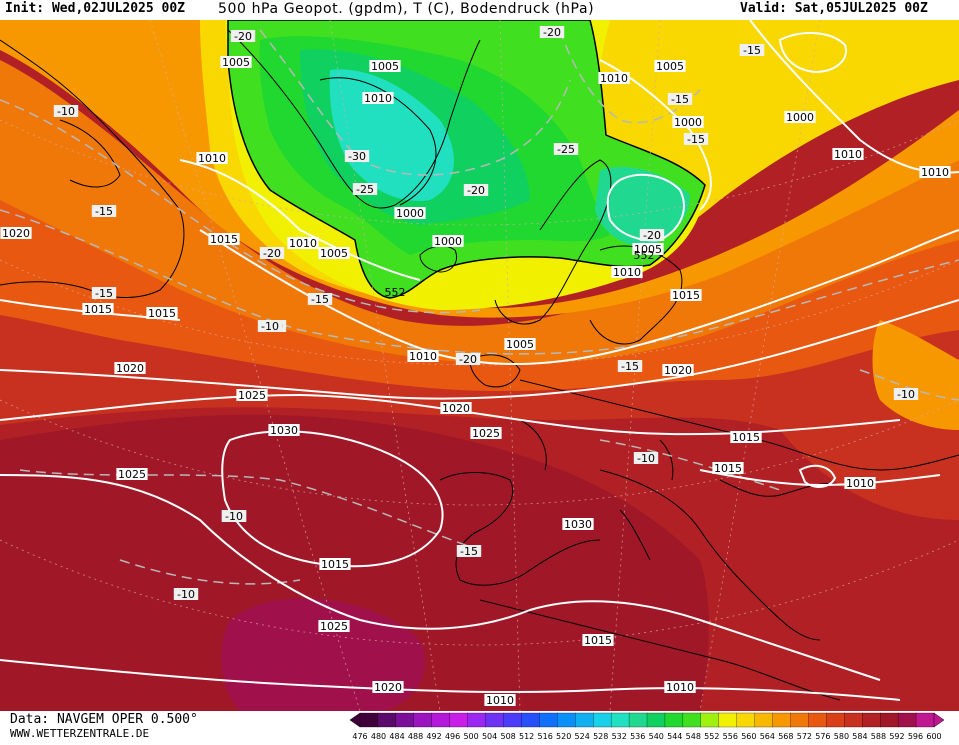  Describe the element at coordinates (415, 736) in the screenshot. I see `legend-tick-label: 488` at that location.